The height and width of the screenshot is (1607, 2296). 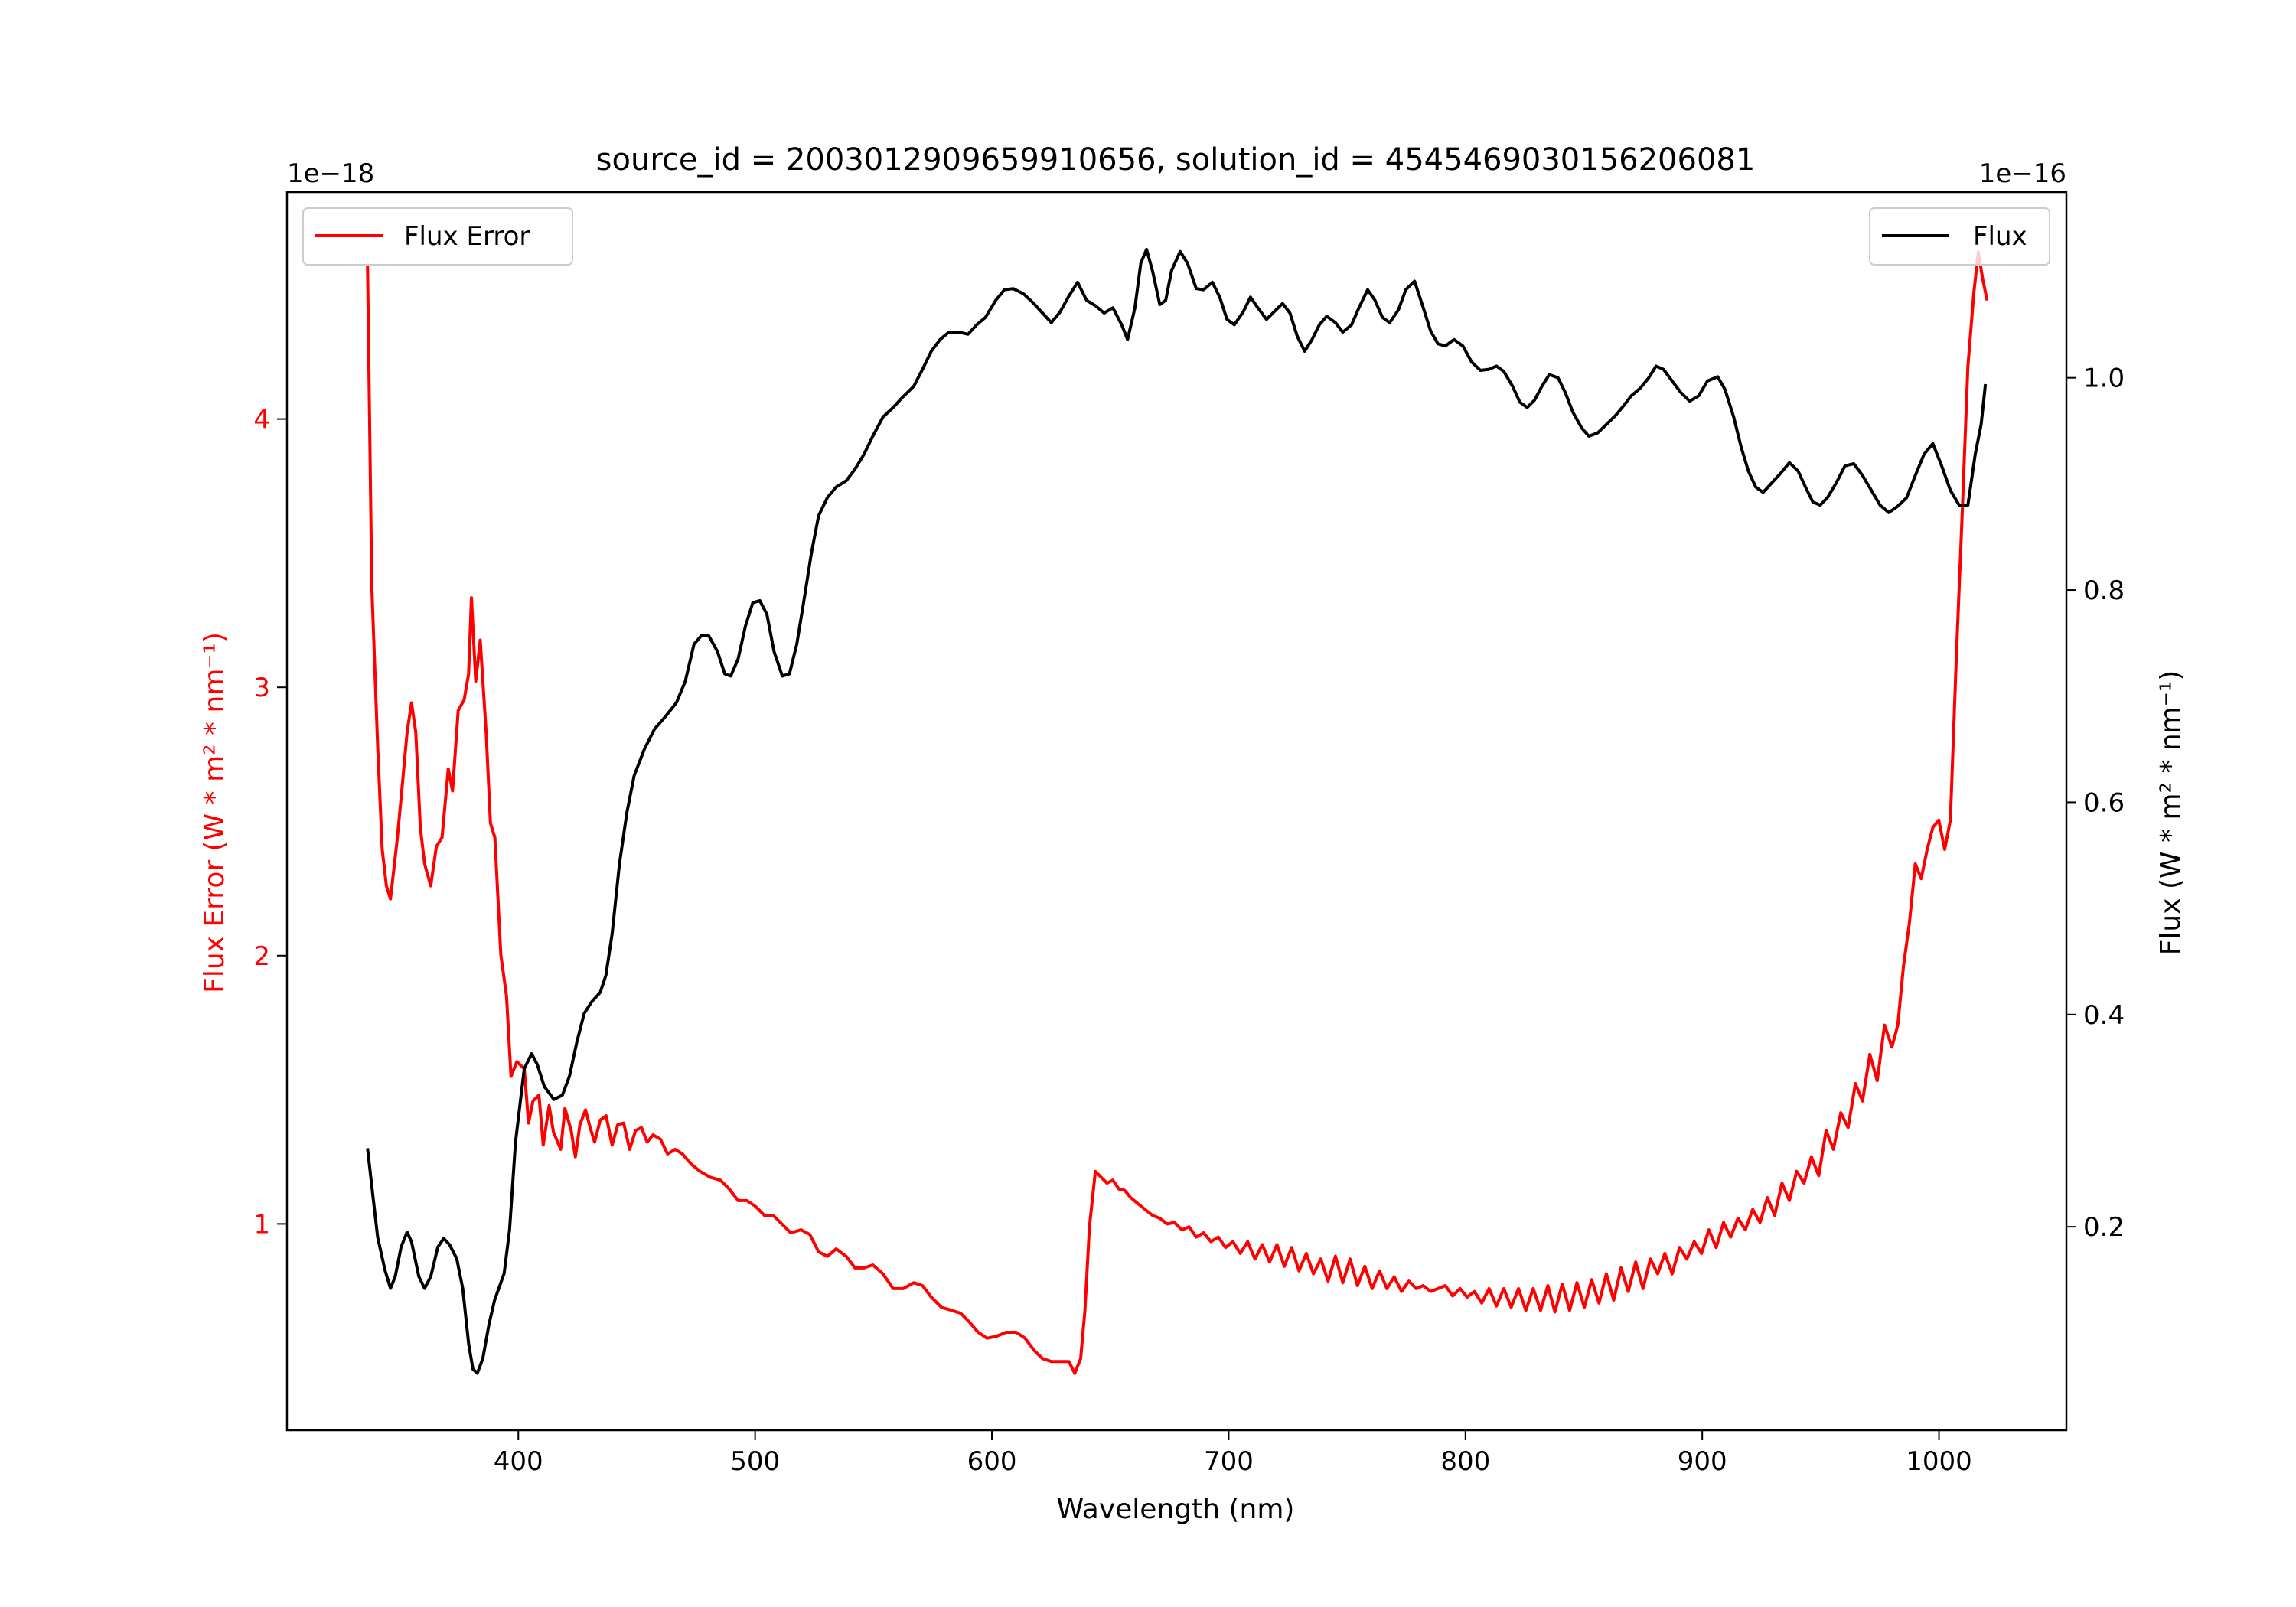 I want to click on legend-label-flux-error: Flux Error, so click(x=467, y=237).